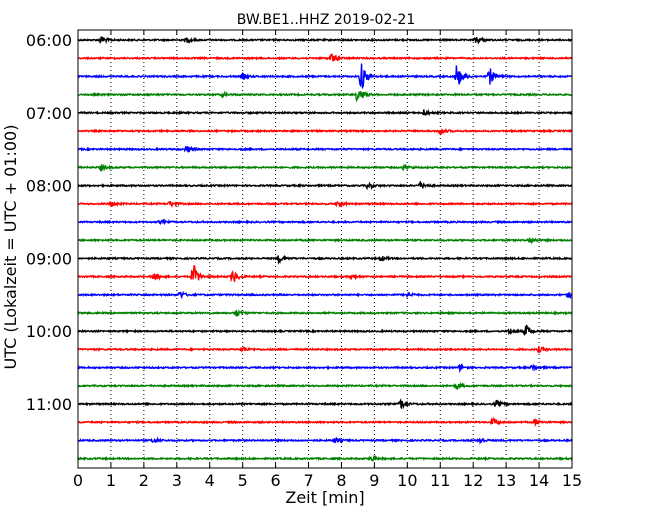 The height and width of the screenshot is (520, 650). I want to click on x-tick-label: 3, so click(177, 480).